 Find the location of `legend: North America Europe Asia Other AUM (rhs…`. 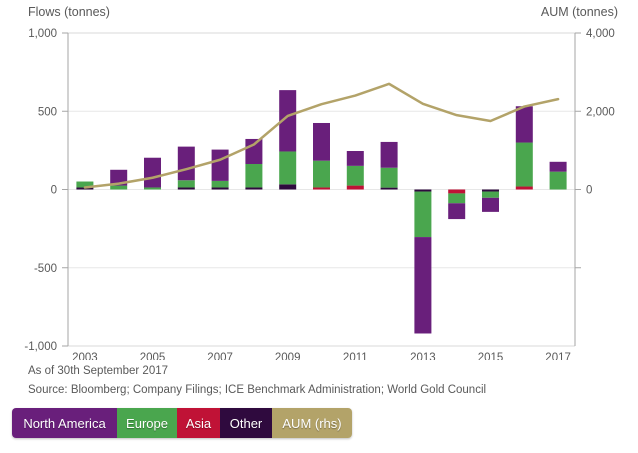

legend: North America Europe Asia Other AUM (rhs… is located at coordinates (182, 423).